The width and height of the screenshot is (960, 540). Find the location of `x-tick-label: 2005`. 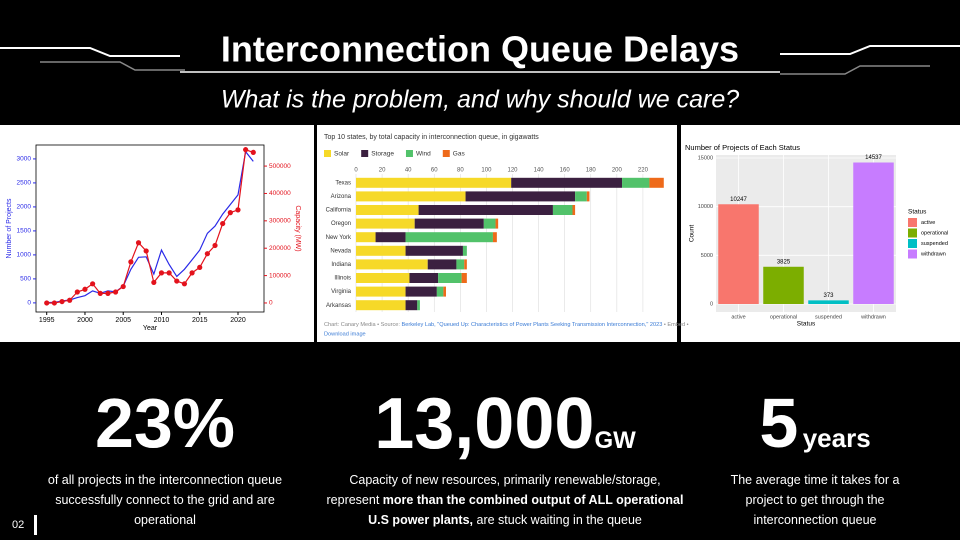

x-tick-label: 2005 is located at coordinates (123, 320).